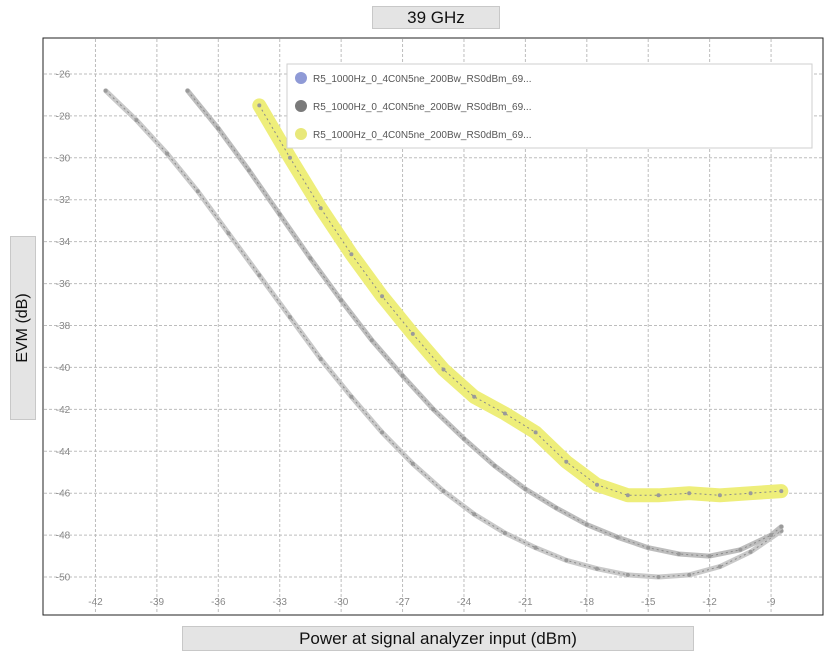  Describe the element at coordinates (438, 638) in the screenshot. I see `x-axis-label: Power at signal analyzer input (dBm)` at that location.